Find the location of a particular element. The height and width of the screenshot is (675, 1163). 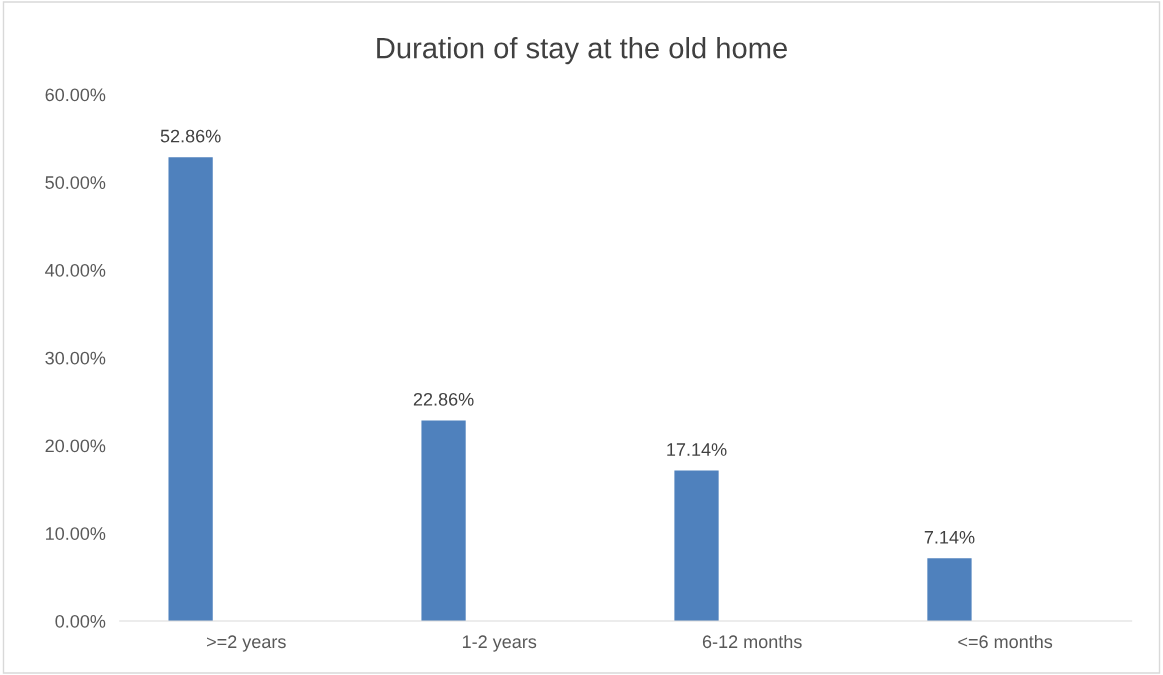

y-tick-label: 30.00% is located at coordinates (75, 358).